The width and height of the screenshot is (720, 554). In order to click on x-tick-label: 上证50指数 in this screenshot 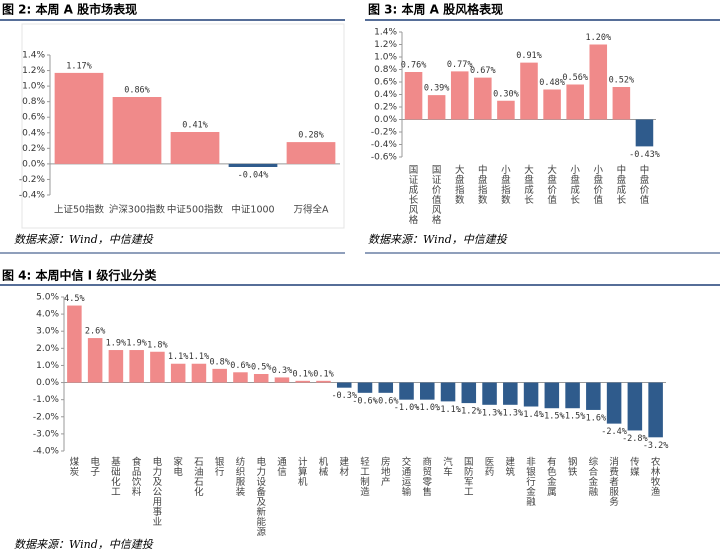, I will do `click(79, 210)`.